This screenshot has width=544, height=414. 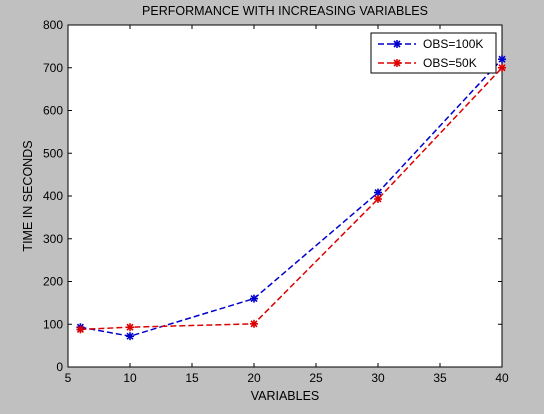 What do you see at coordinates (440, 378) in the screenshot?
I see `x-tick-label: 35` at bounding box center [440, 378].